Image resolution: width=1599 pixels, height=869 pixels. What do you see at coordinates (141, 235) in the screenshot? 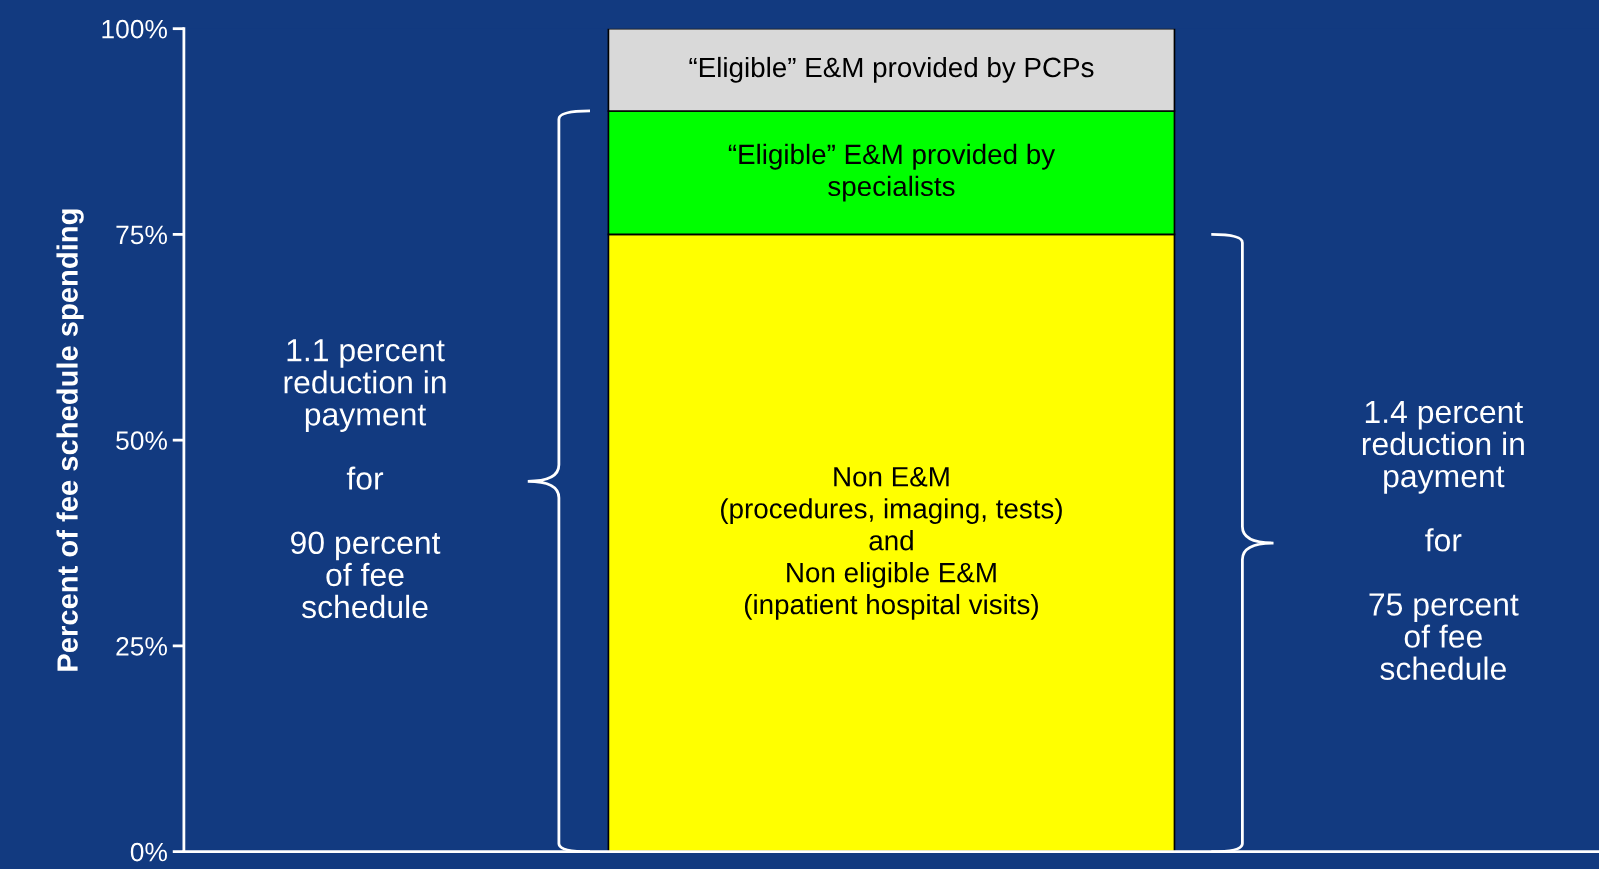
I see `y-tick-label: 75%` at bounding box center [141, 235].